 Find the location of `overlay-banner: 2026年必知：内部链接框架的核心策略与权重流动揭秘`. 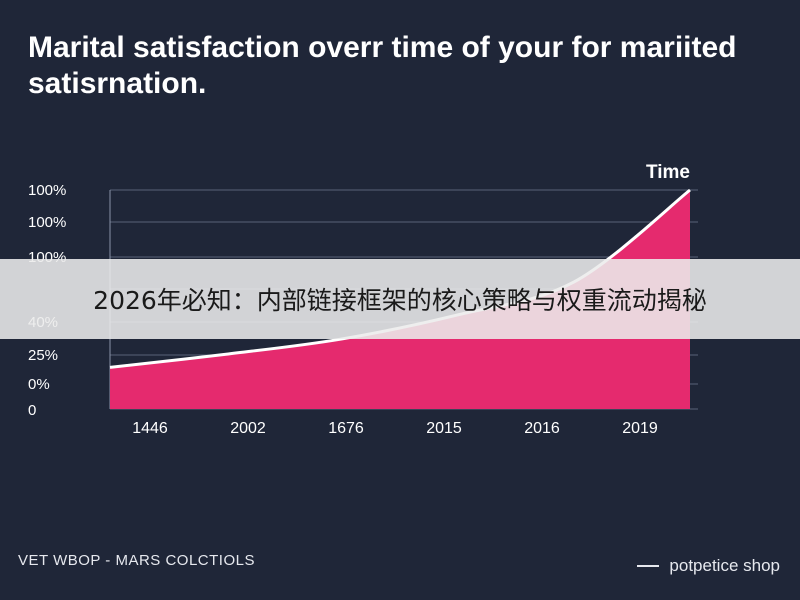

overlay-banner: 2026年必知：内部链接框架的核心策略与权重流动揭秘 is located at coordinates (400, 299).